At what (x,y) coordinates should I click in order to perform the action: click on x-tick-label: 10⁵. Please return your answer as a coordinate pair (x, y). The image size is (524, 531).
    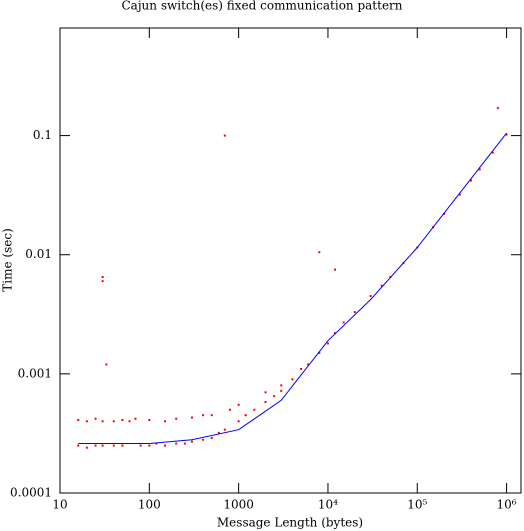
    Looking at the image, I should click on (417, 505).